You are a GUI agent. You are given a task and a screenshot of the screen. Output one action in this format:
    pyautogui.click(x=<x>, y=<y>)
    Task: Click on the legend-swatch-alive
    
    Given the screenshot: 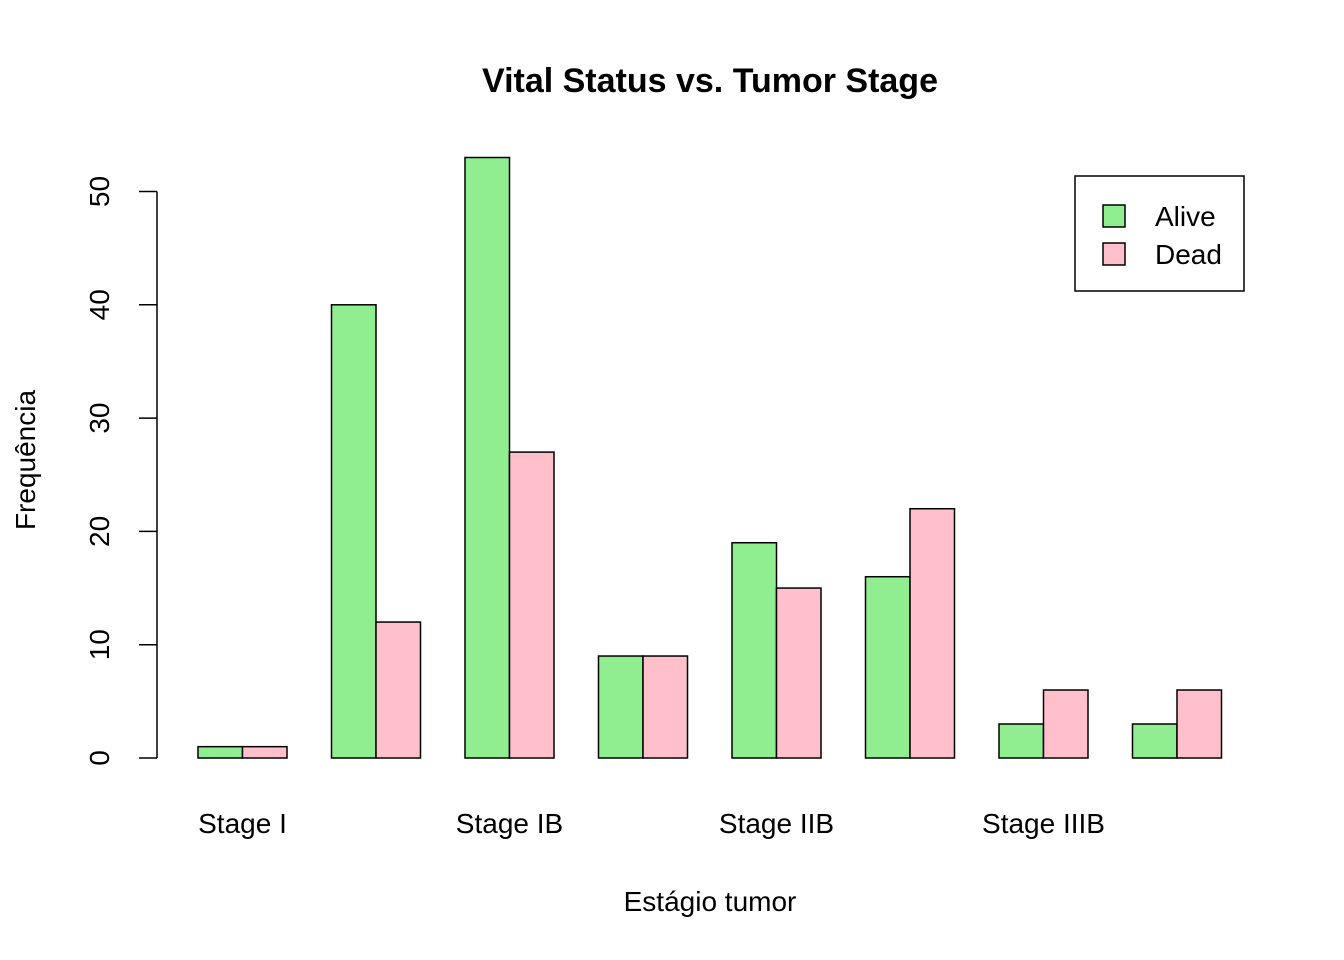 What is the action you would take?
    pyautogui.click(x=1114, y=216)
    